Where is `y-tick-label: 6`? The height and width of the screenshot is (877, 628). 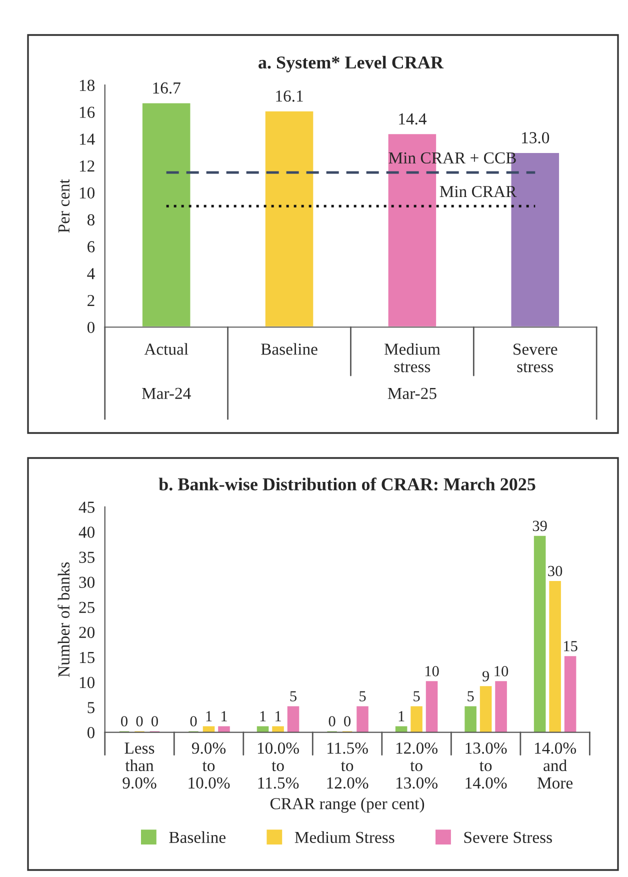 y-tick-label: 6 is located at coordinates (91, 246).